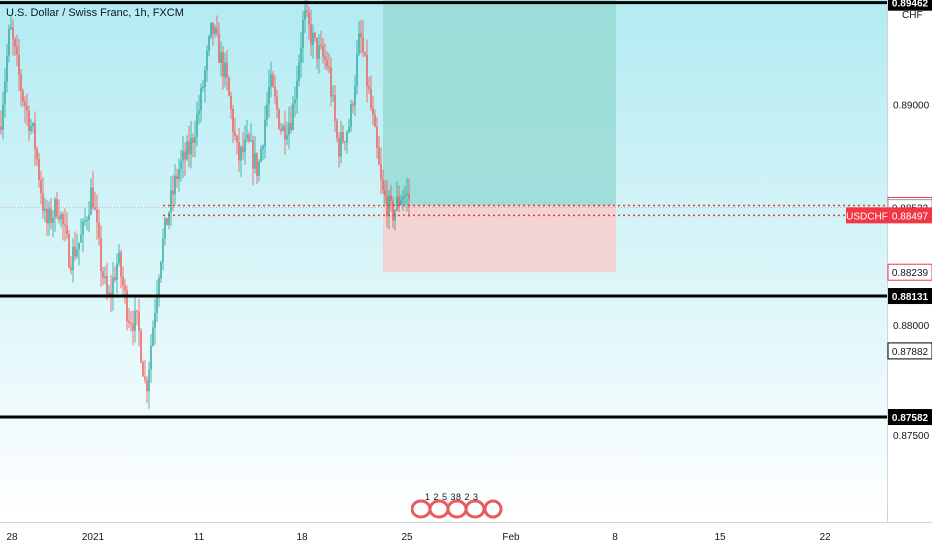  I want to click on price-badge: 0.89462, so click(910, 5).